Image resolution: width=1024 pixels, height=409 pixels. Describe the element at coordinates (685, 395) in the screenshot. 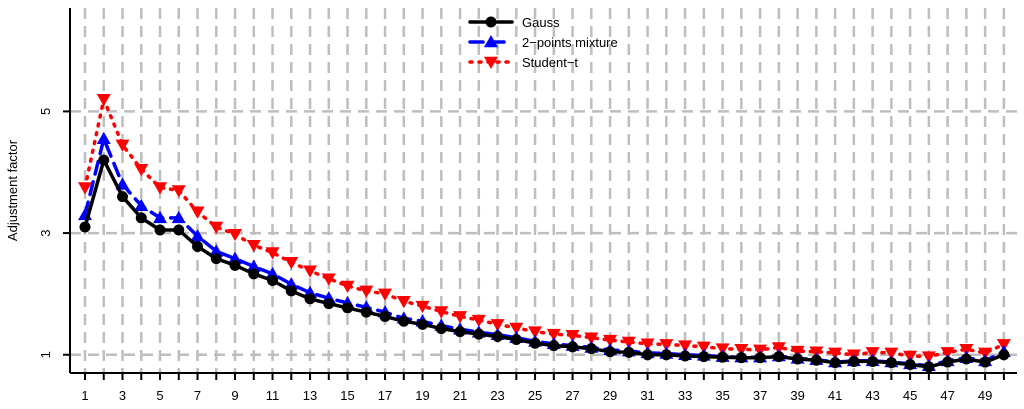

I see `x-tick-label: 33` at that location.